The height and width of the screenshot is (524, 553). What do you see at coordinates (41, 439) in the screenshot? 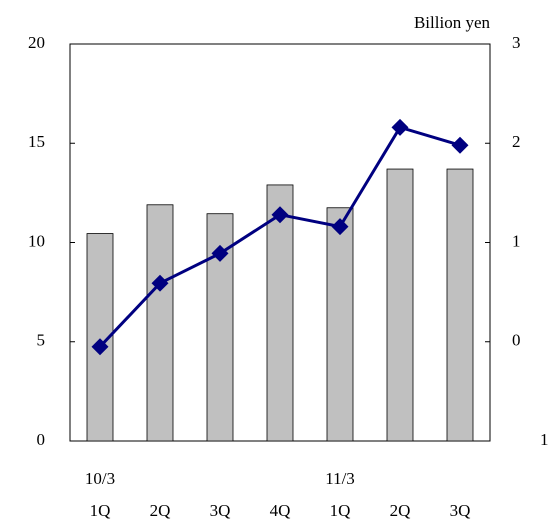
I see `y-tick-label: 0` at bounding box center [41, 439].